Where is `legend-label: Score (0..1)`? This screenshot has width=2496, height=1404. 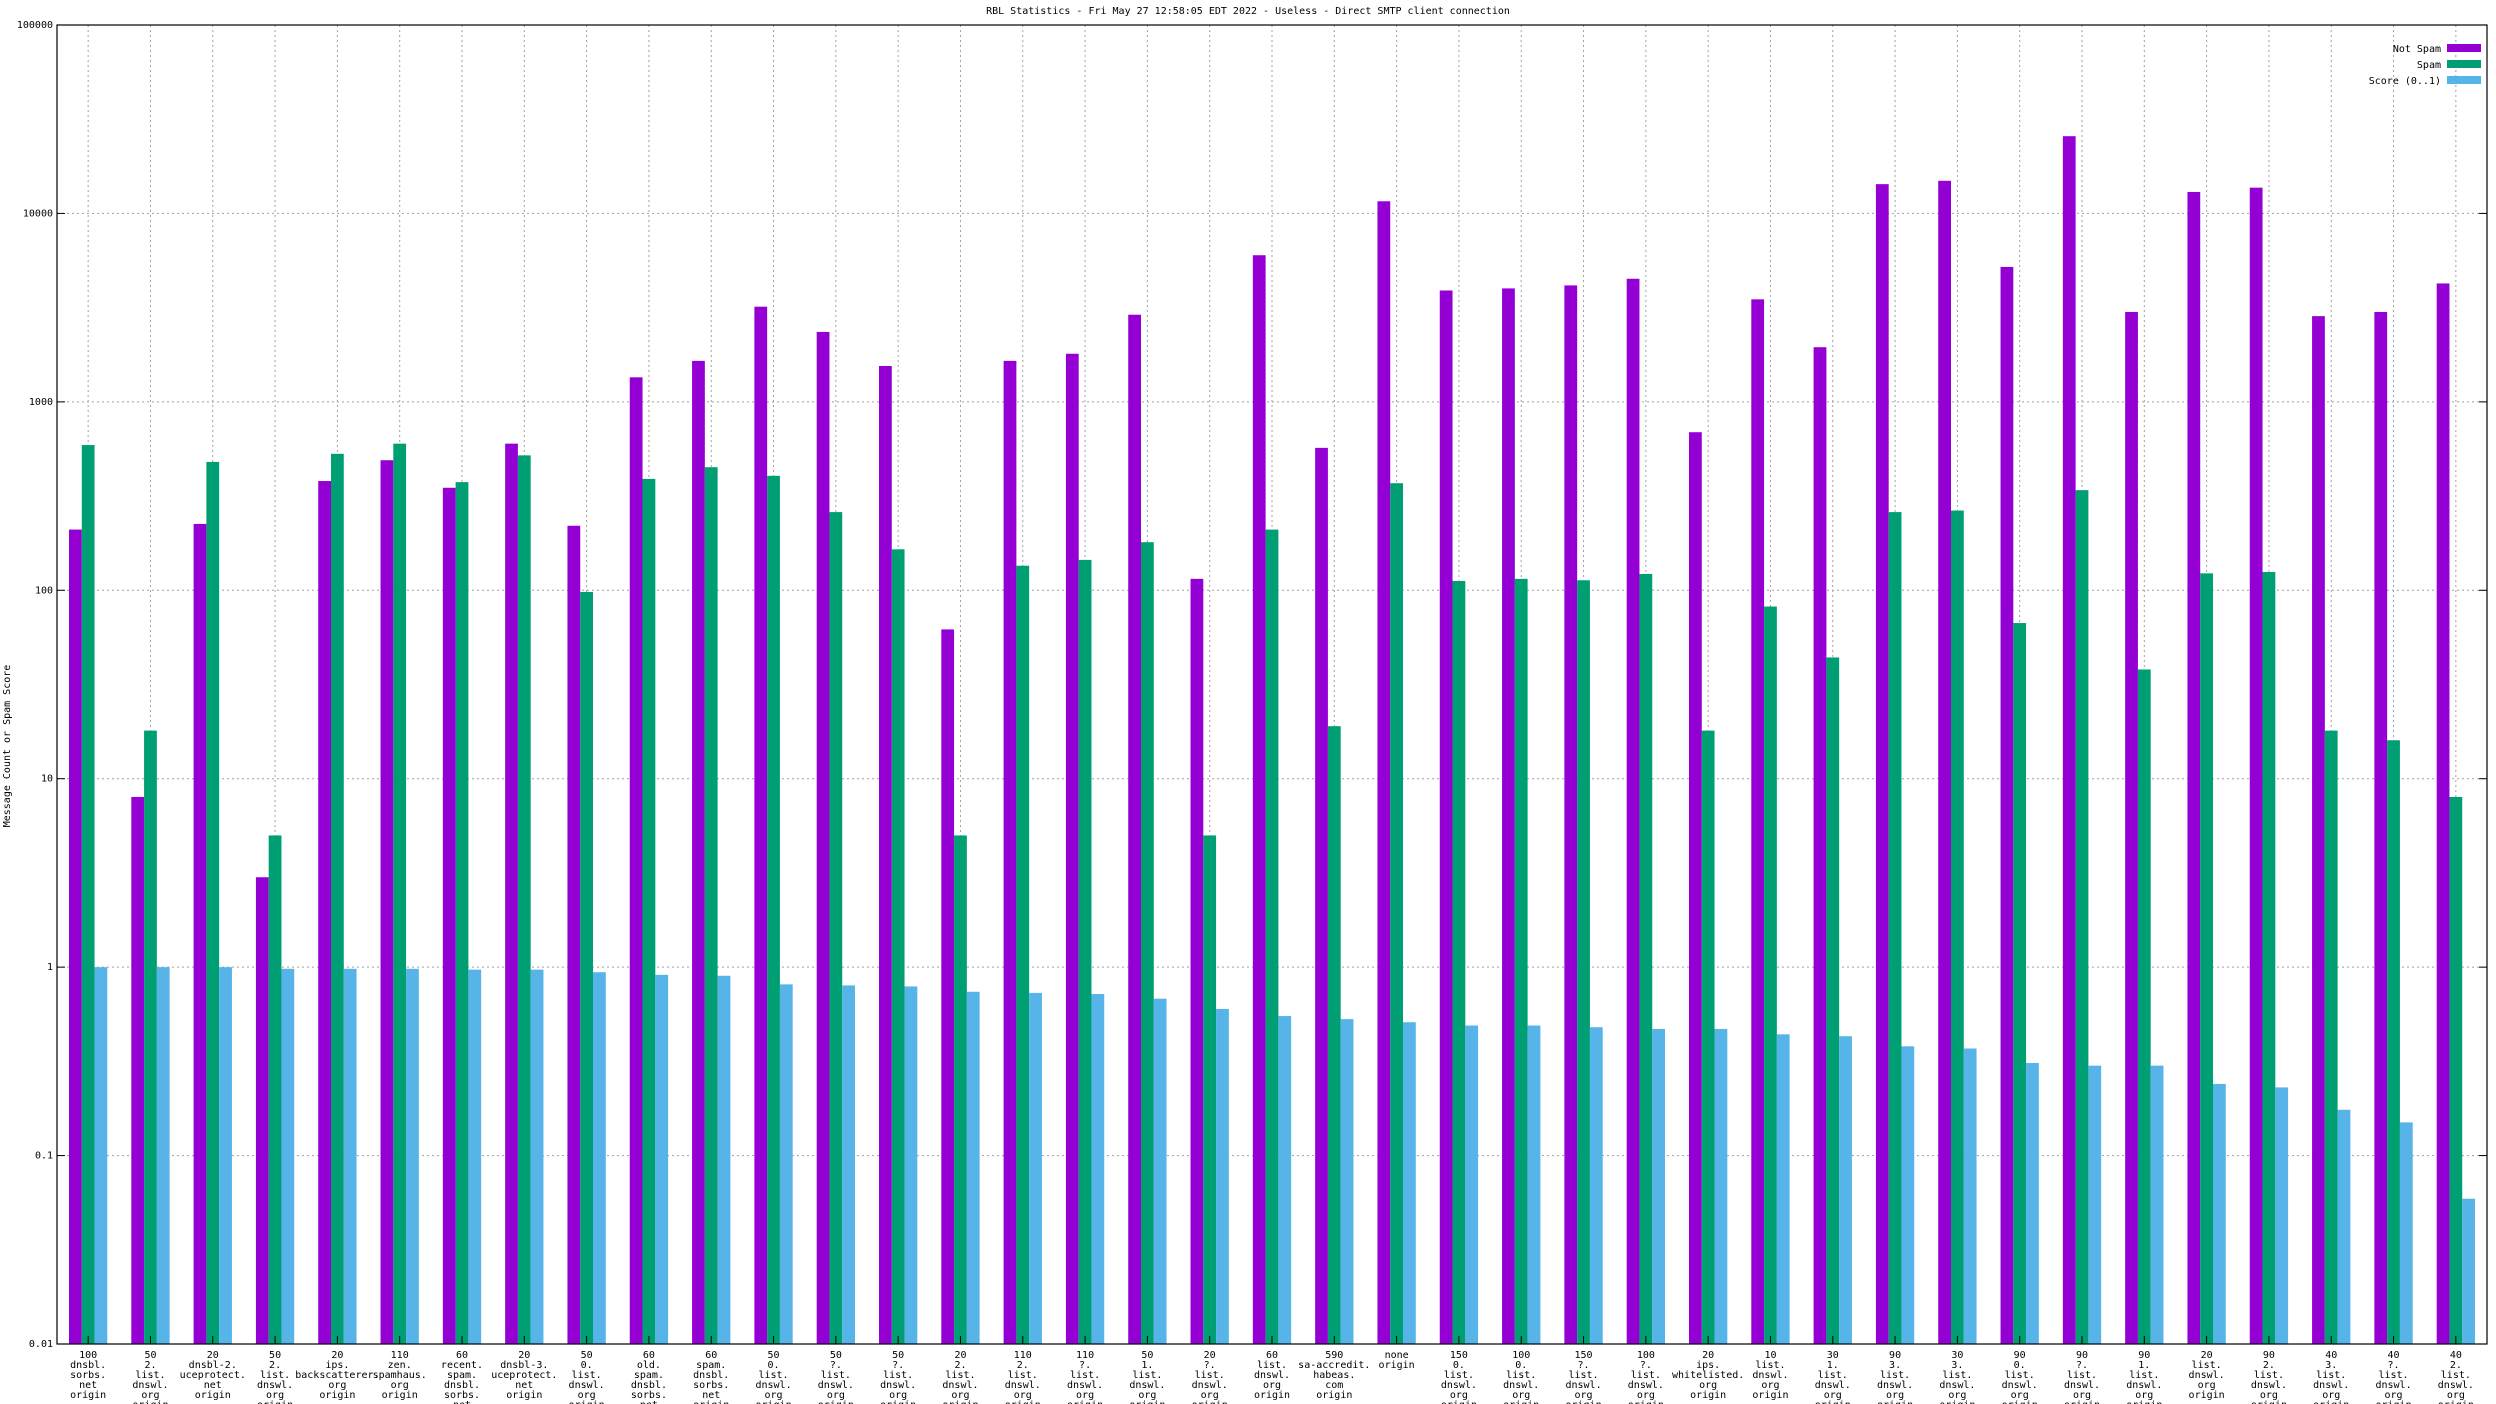 legend-label: Score (0..1) is located at coordinates (2405, 81).